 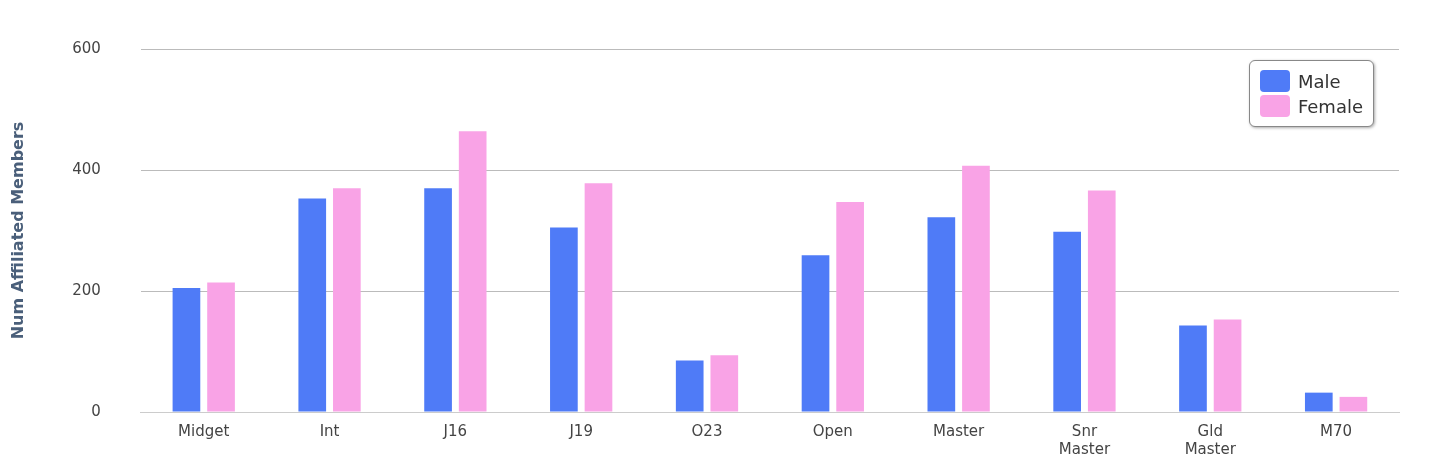 What do you see at coordinates (707, 430) in the screenshot?
I see `x-tick-label: O23` at bounding box center [707, 430].